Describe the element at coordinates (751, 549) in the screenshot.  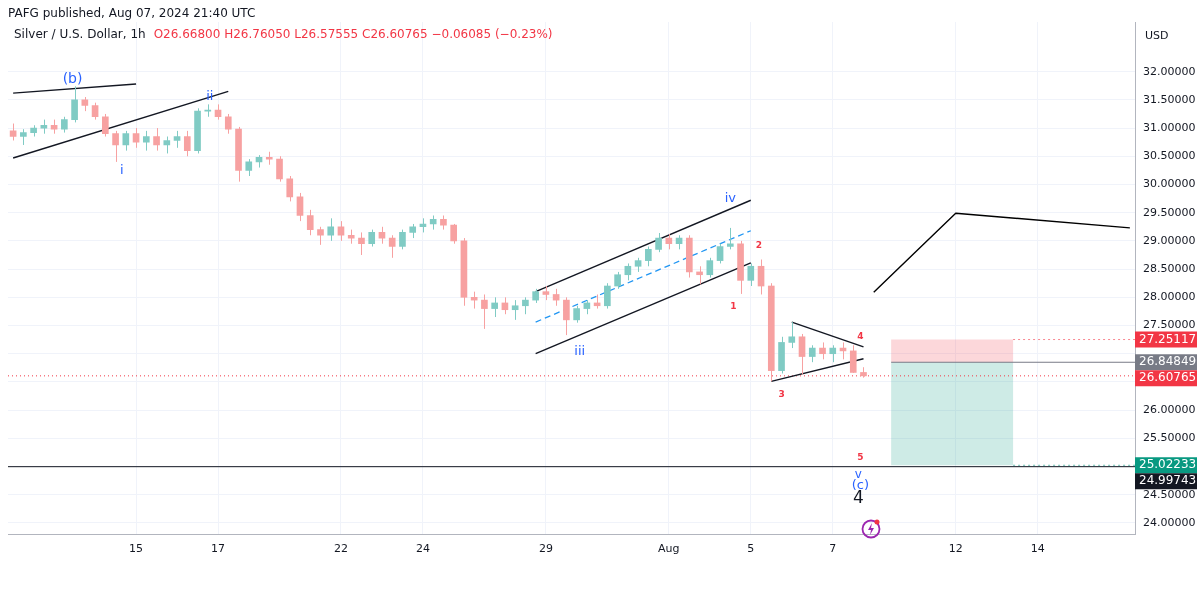
I see `x-tick-label: 5` at that location.